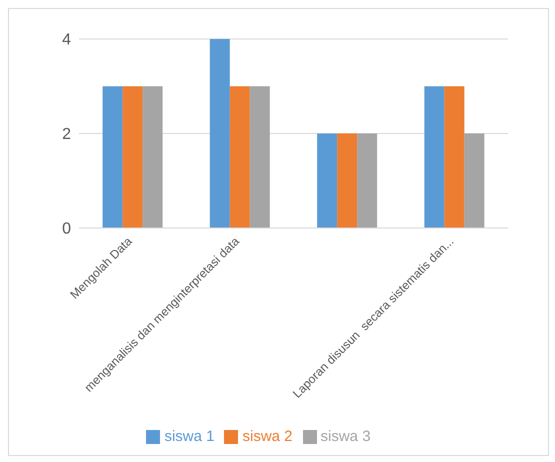 This screenshot has height=462, width=555. Describe the element at coordinates (189, 436) in the screenshot. I see `legend-label: siswa 1` at that location.